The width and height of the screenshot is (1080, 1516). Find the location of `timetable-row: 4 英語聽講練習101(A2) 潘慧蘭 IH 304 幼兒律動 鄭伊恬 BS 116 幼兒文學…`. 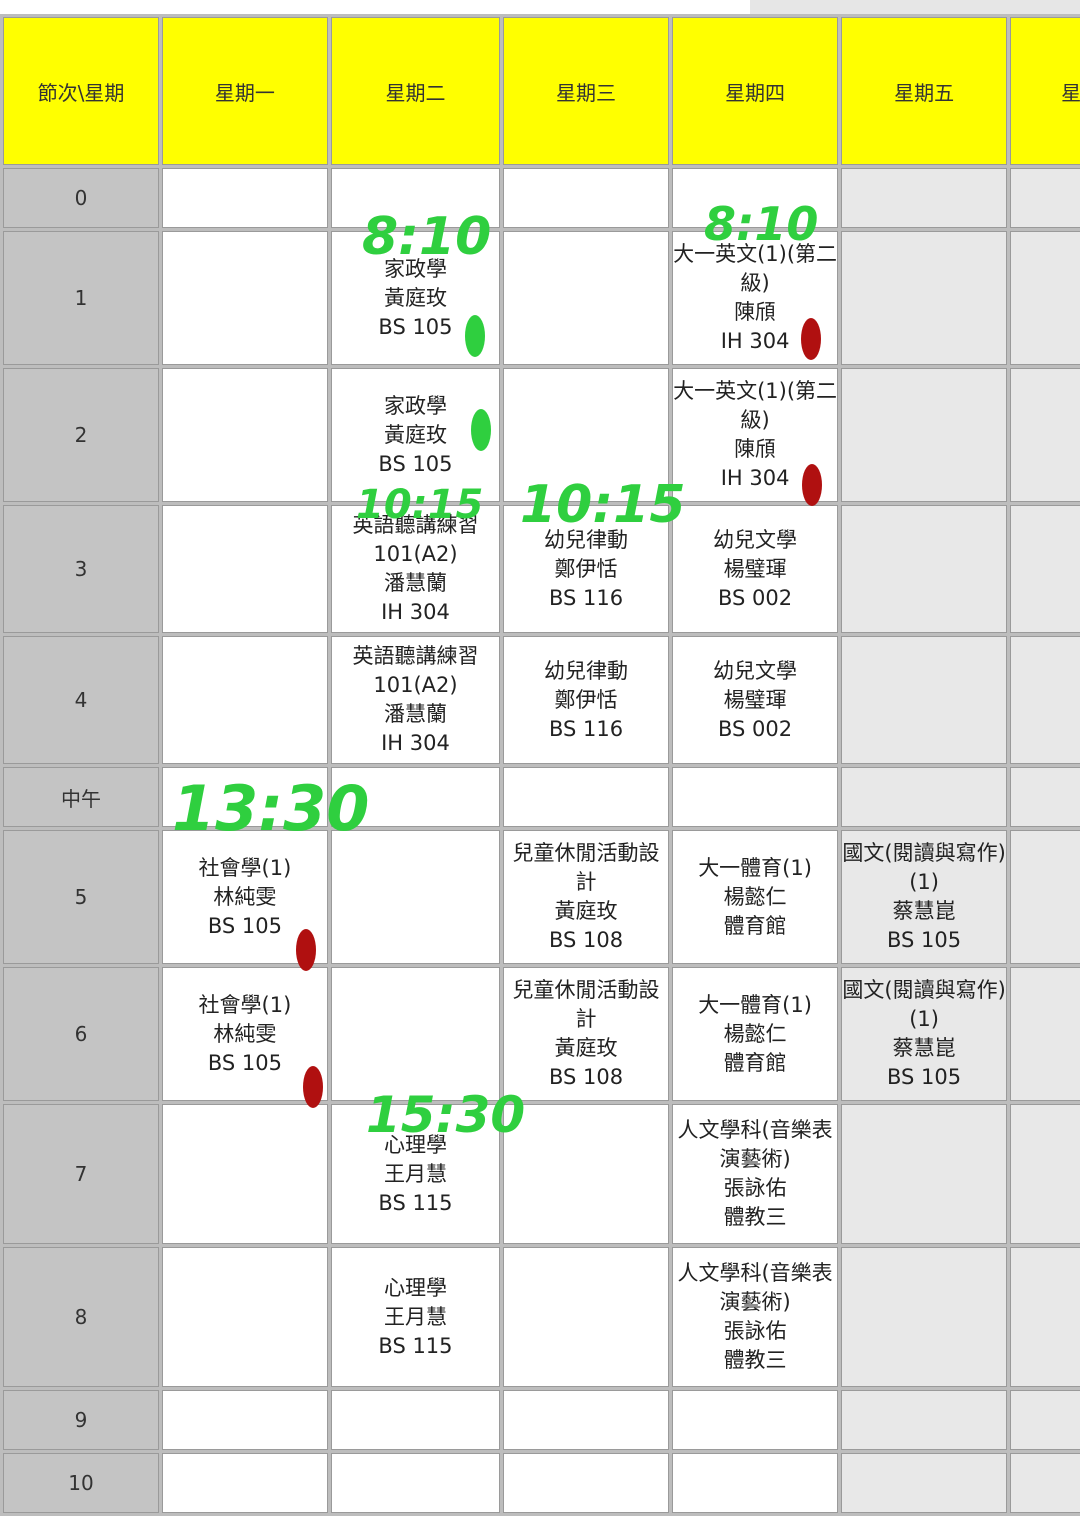

timetable-row: 4 英語聽講練習101(A2) 潘慧蘭 IH 304 幼兒律動 鄭伊恬 BS 116 幼兒文學… is located at coordinates (541, 700).